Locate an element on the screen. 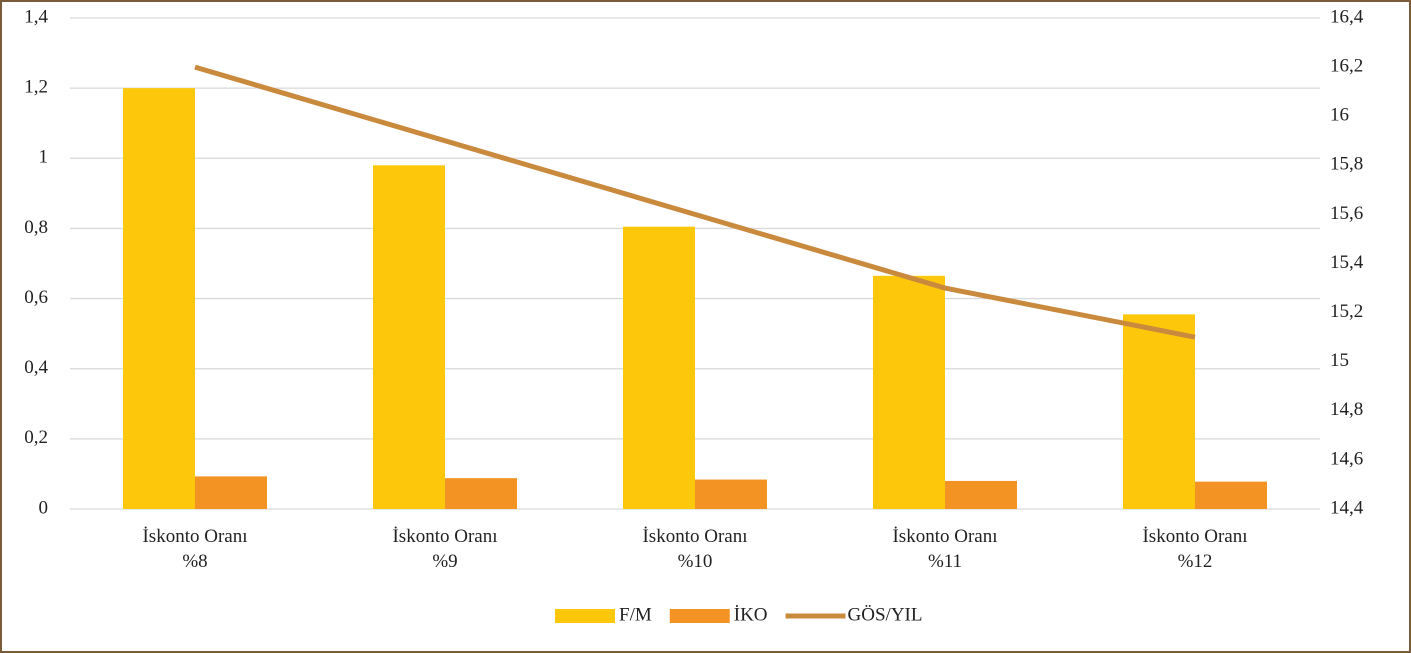  y2-tick-label: 14,4 is located at coordinates (1347, 507).